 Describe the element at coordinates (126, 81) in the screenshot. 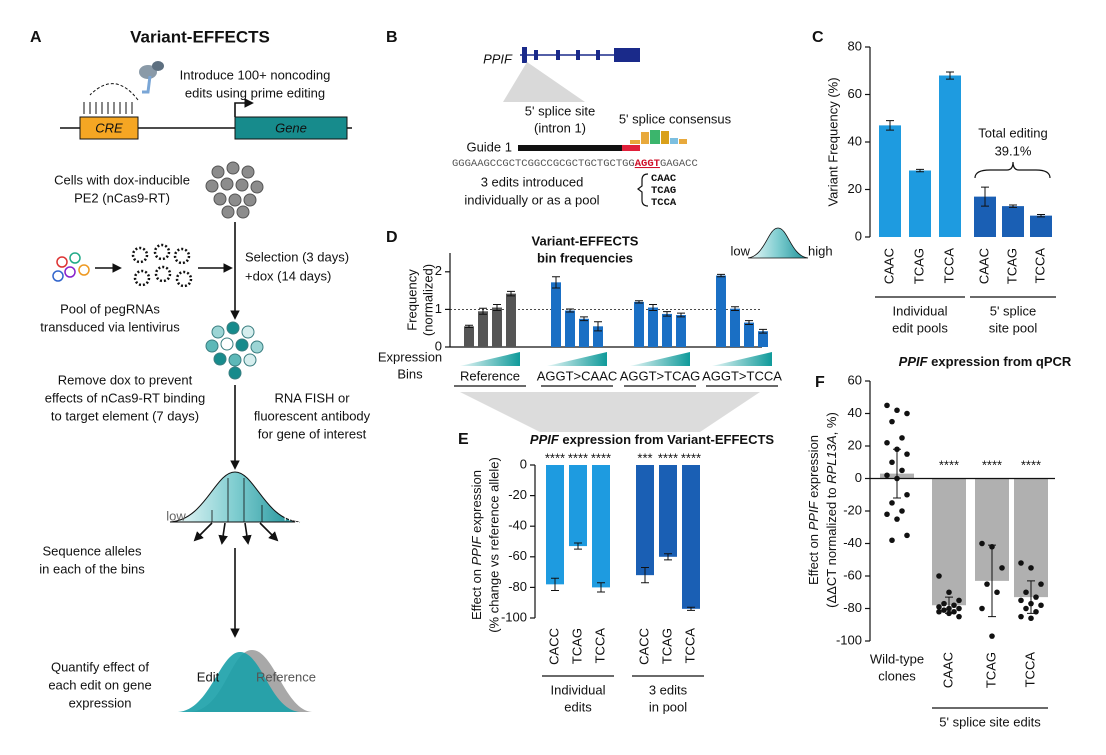

I see `prime-editor-icon` at that location.